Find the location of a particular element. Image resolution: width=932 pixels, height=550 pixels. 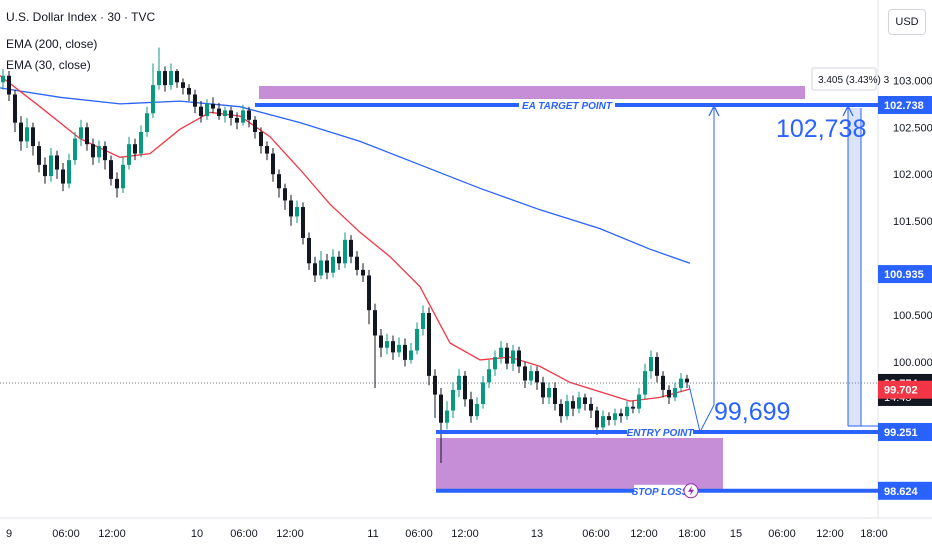

measure-tooltip-text: 3.405 (3.43%) 3 is located at coordinates (854, 80).